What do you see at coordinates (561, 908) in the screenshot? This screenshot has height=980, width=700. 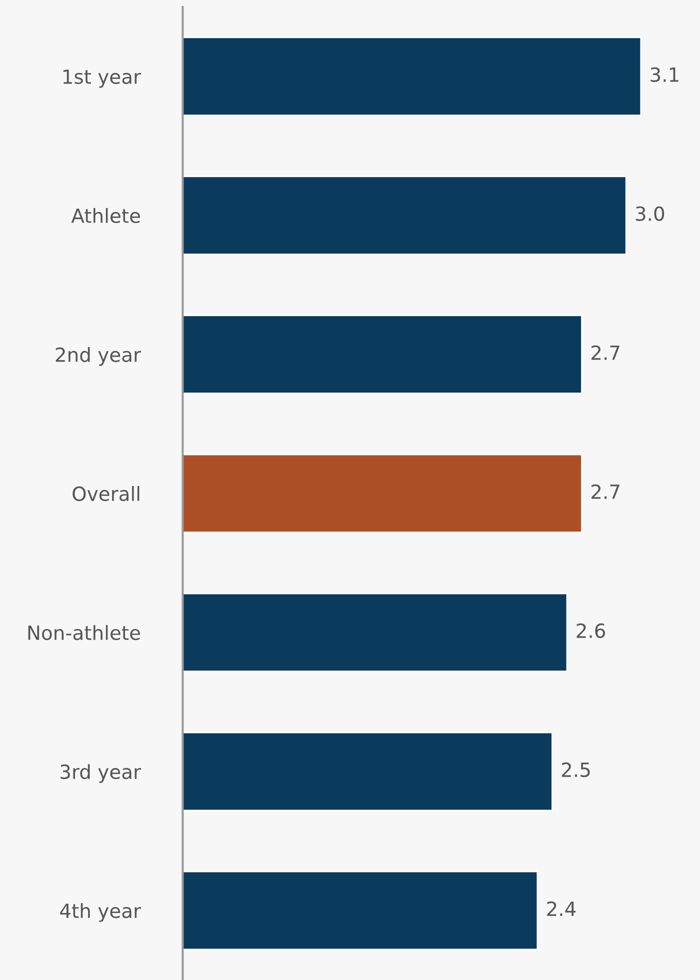 I see `data-label: 2.4` at bounding box center [561, 908].